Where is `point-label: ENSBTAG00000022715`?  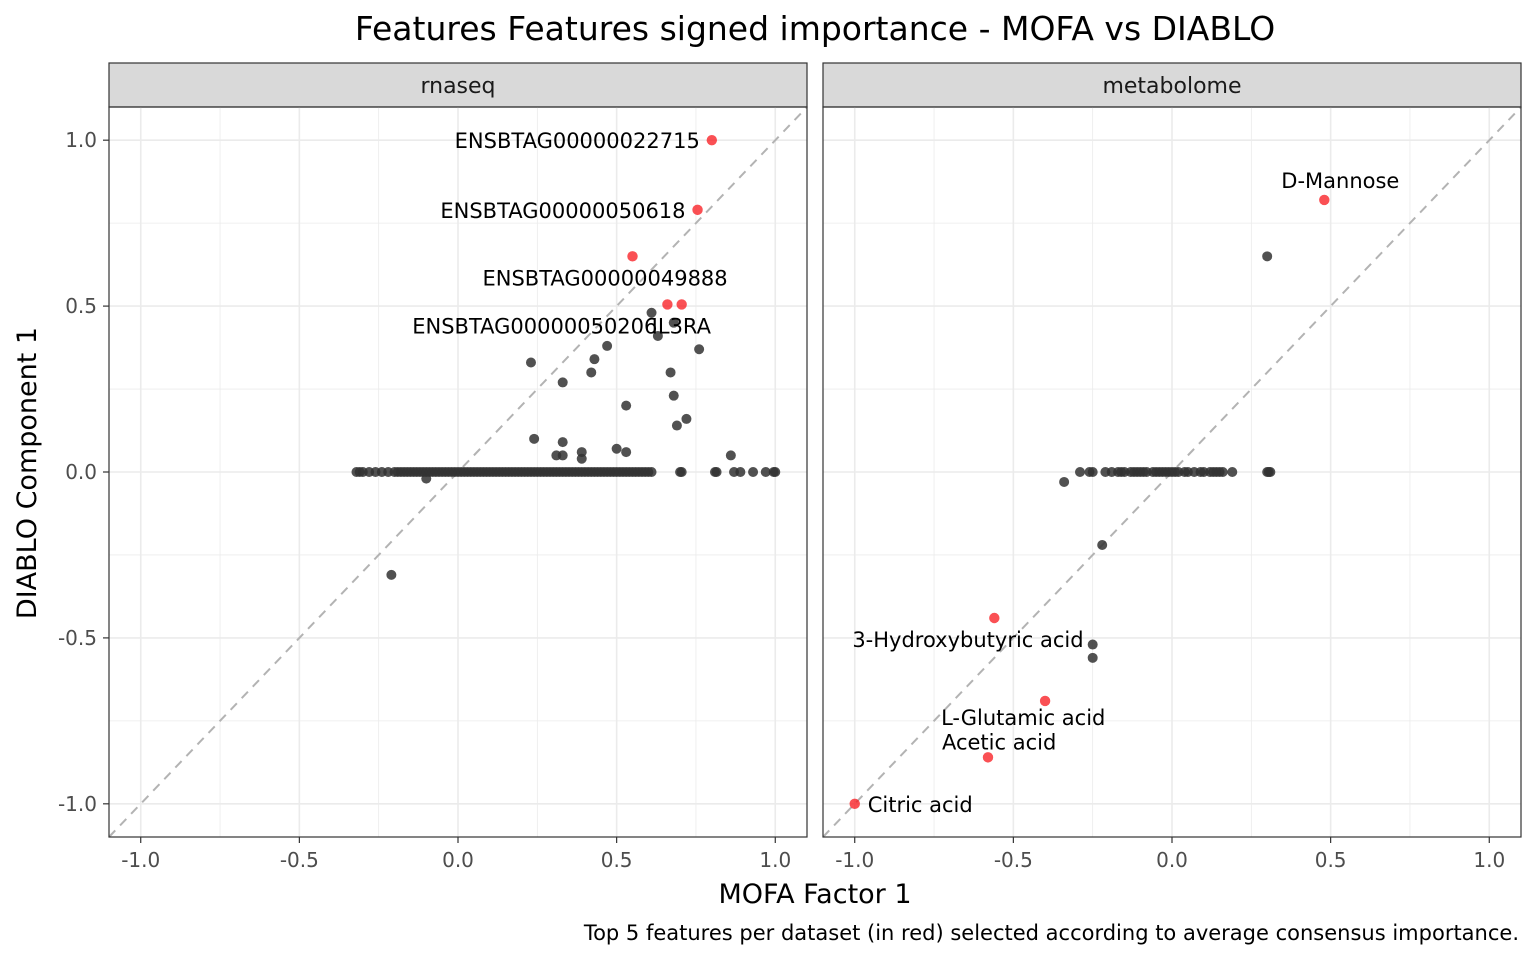 point-label: ENSBTAG00000022715 is located at coordinates (577, 141).